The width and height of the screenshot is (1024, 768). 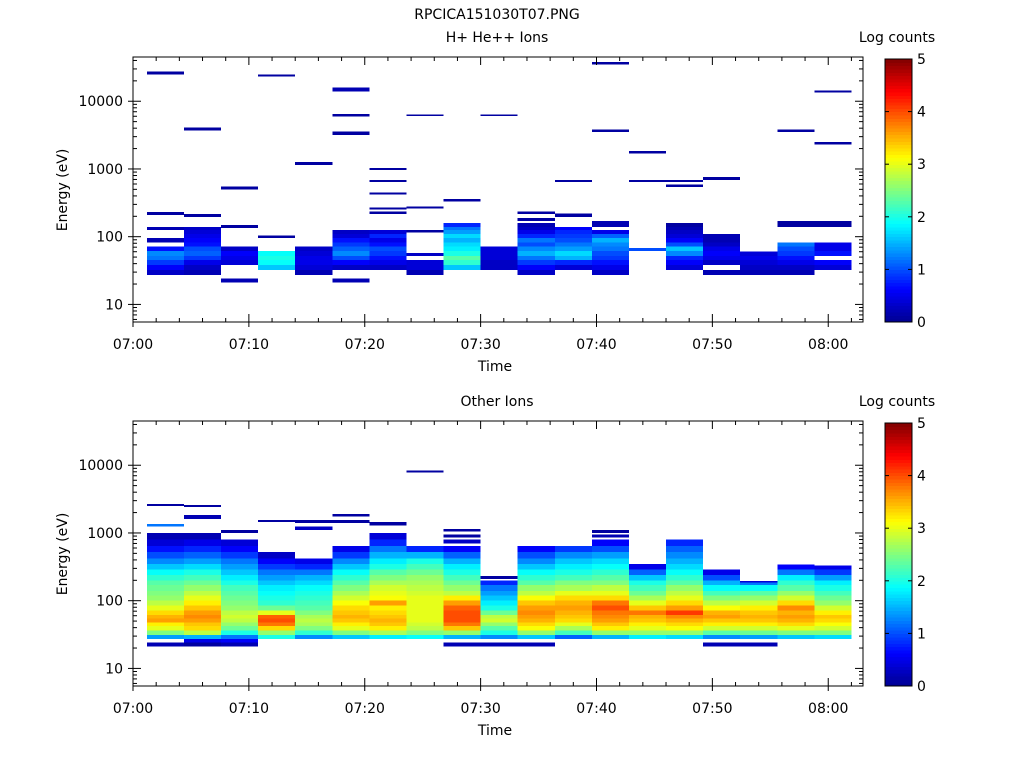 What do you see at coordinates (63, 190) in the screenshot?
I see `panel-h-ions-ylabel: Energy (eV)` at bounding box center [63, 190].